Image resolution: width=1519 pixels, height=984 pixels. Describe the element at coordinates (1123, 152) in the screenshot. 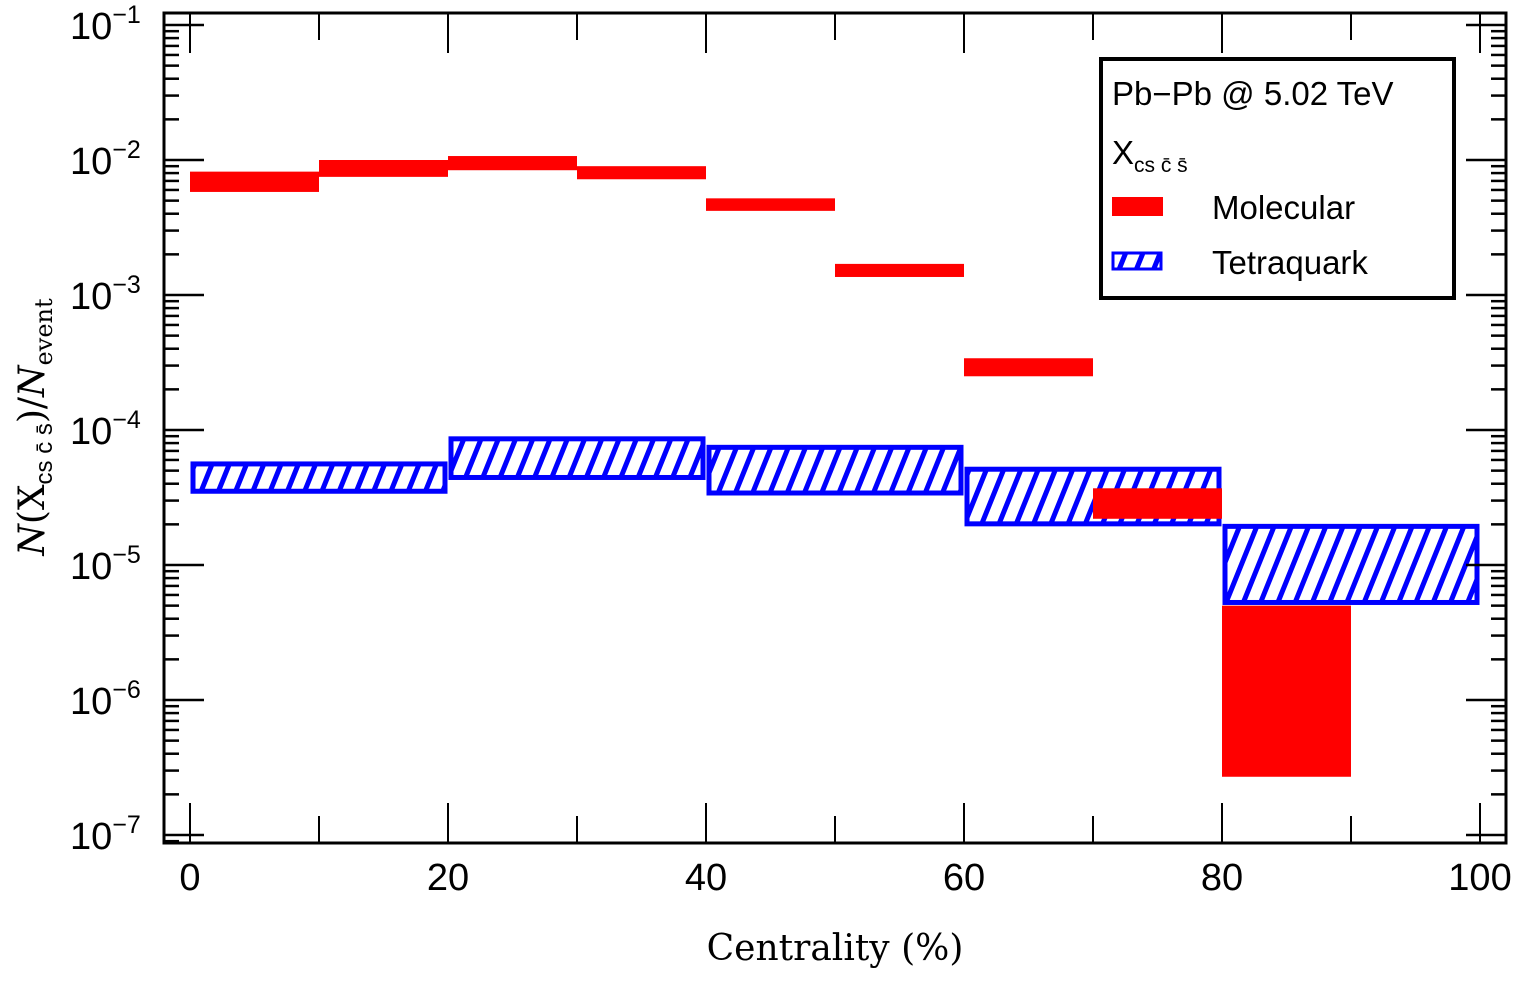

I see `legend-particle-name: X` at that location.